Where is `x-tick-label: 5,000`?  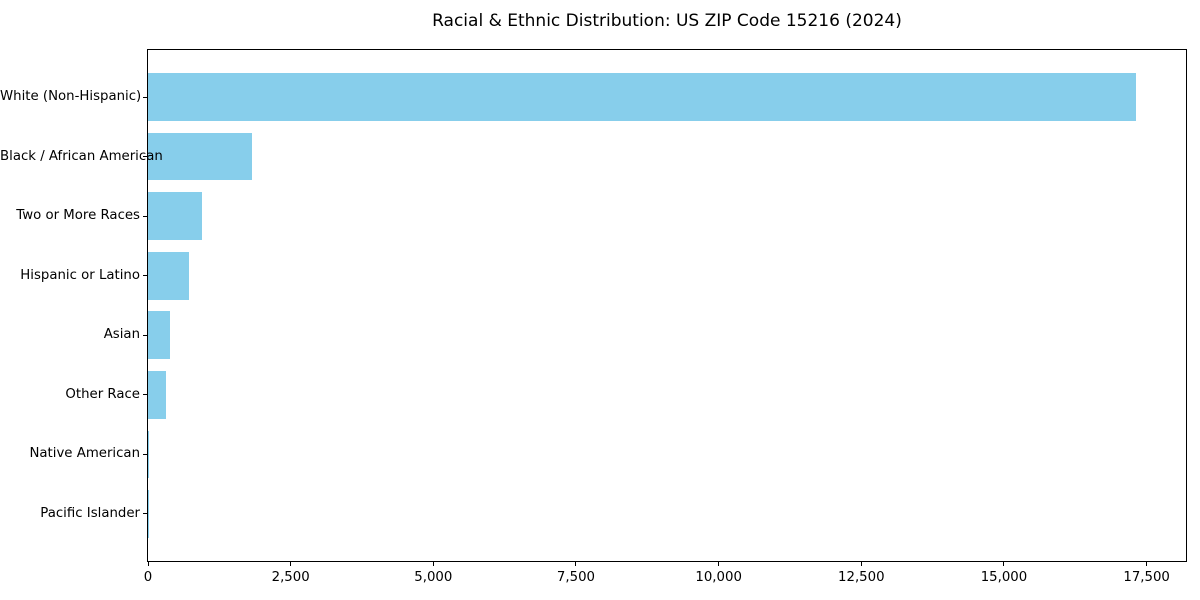 x-tick-label: 5,000 is located at coordinates (433, 577).